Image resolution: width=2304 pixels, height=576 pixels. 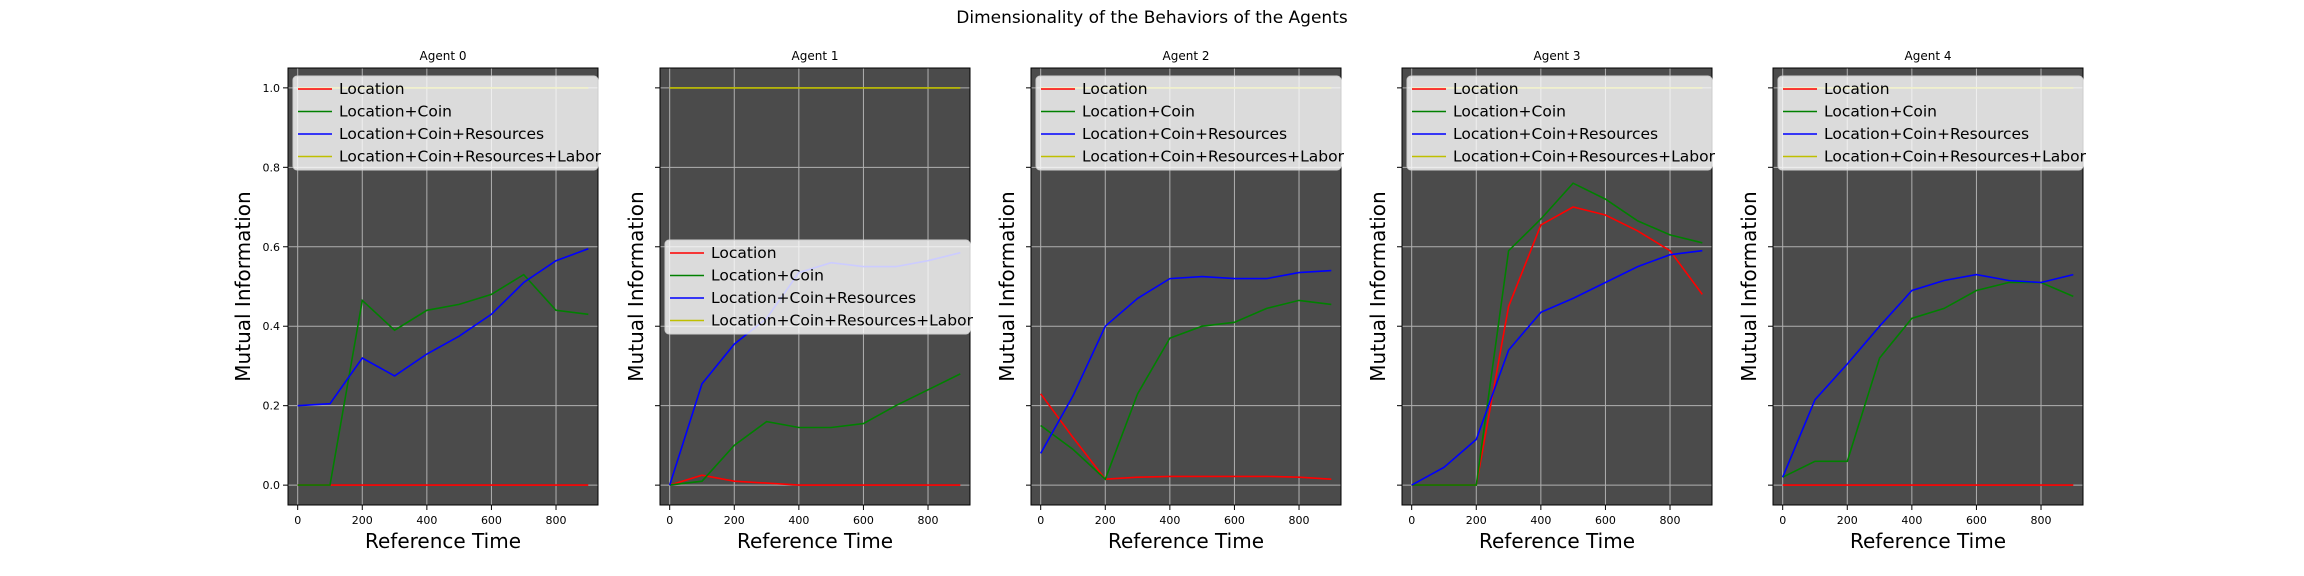 What do you see at coordinates (441, 134) in the screenshot?
I see `agent-0-legend-label-2: Location+Coin+Resources` at bounding box center [441, 134].